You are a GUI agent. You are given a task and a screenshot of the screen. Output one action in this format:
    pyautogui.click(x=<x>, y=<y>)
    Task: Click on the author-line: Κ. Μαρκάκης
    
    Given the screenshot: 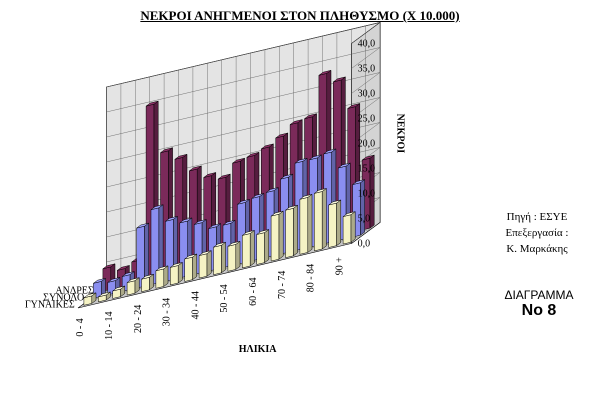 What is the action you would take?
    pyautogui.click(x=537, y=249)
    